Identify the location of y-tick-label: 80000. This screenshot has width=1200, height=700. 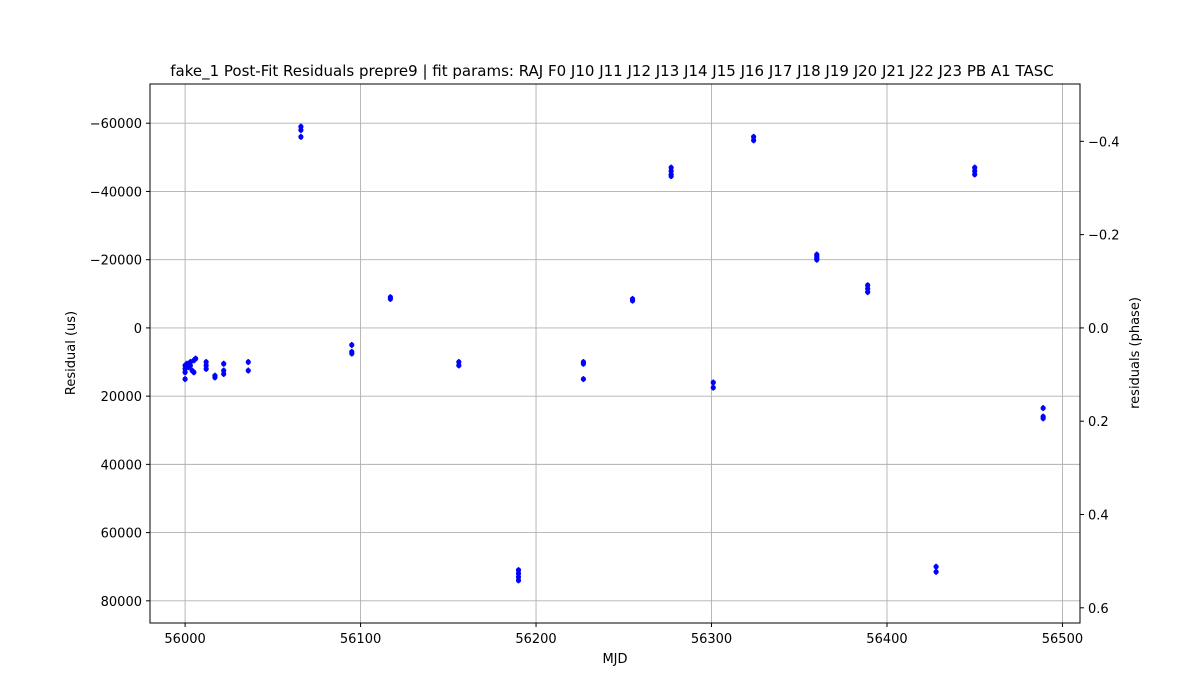
(121, 602).